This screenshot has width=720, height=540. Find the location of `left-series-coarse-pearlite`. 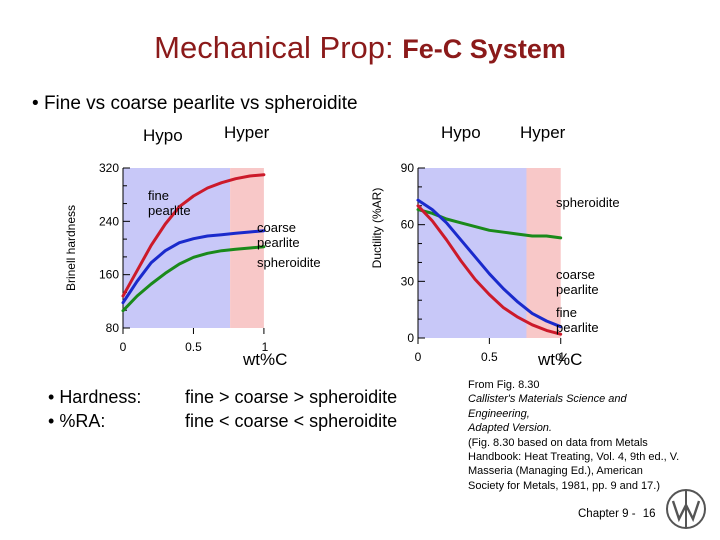

left-series-coarse-pearlite is located at coordinates (193, 267).